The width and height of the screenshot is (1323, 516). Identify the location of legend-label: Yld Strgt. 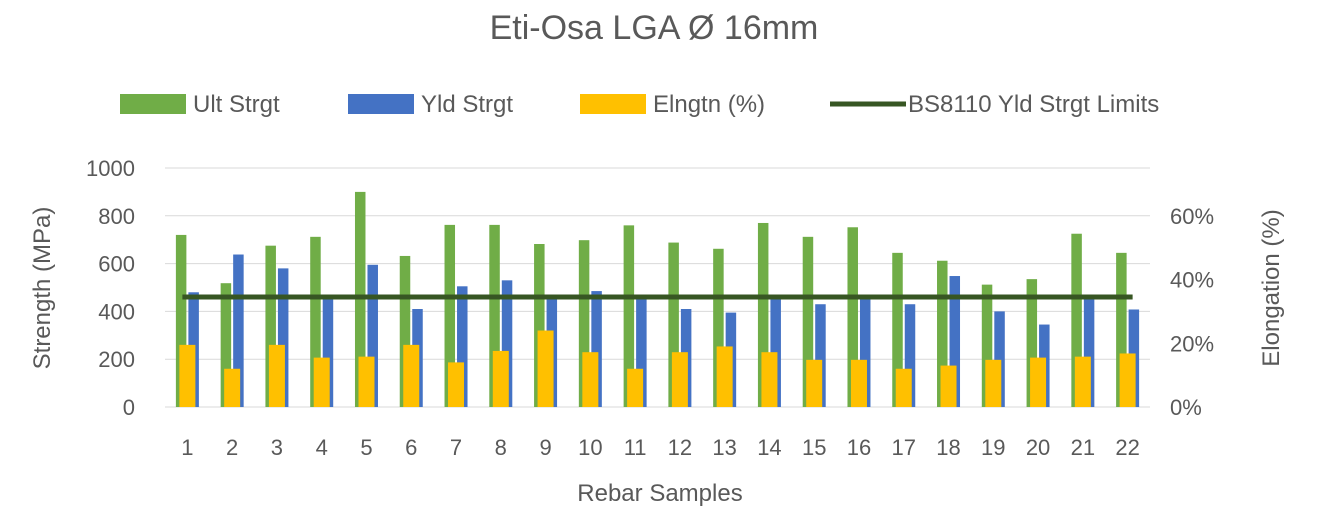
(467, 104).